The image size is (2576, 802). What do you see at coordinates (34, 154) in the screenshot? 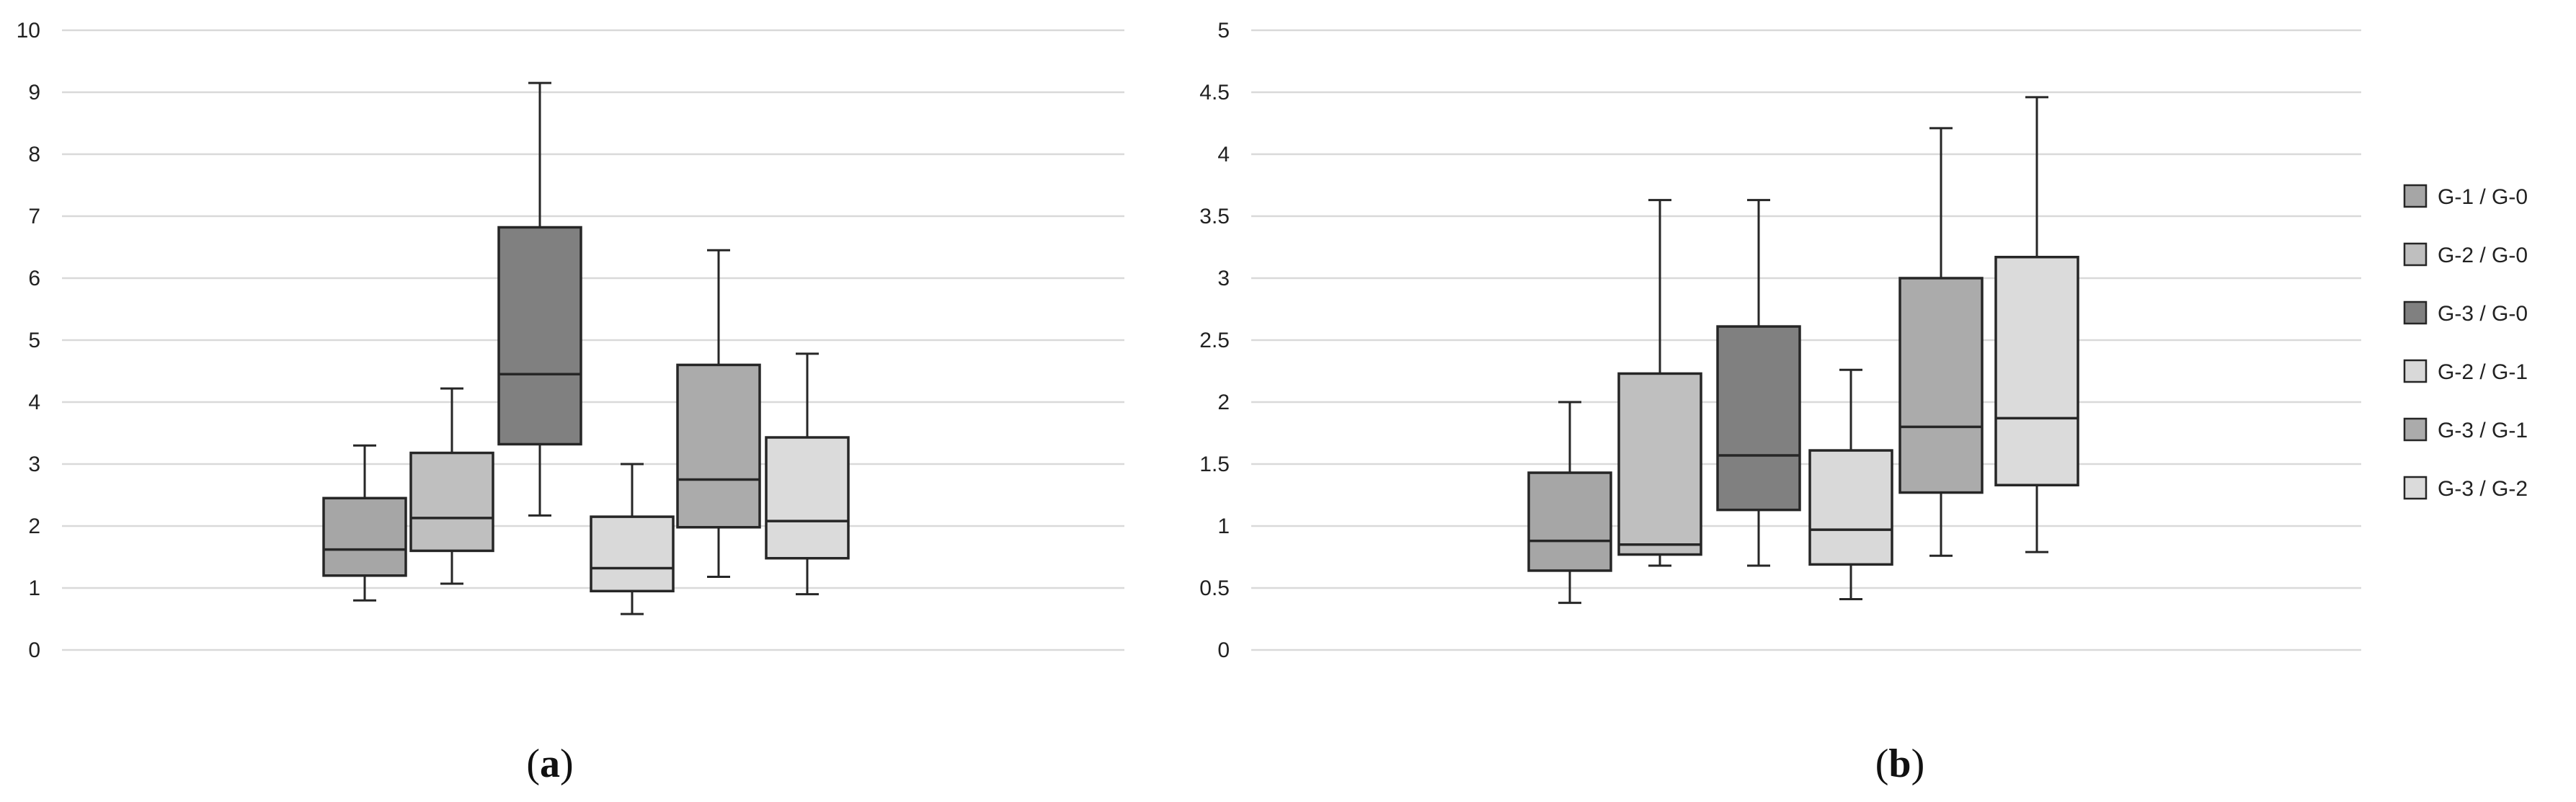
I see `y-tick-label: 8` at bounding box center [34, 154].